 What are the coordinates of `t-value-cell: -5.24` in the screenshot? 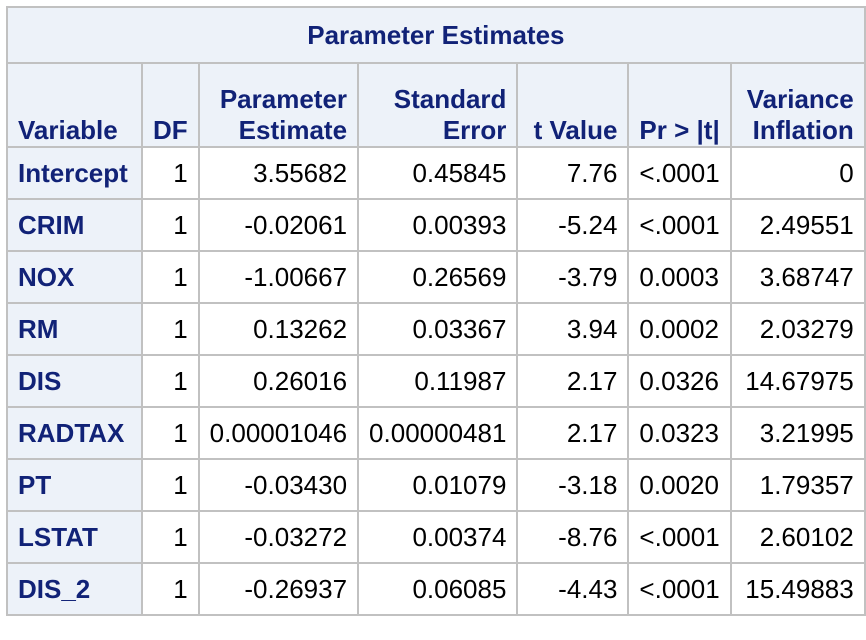 It's located at (573, 225).